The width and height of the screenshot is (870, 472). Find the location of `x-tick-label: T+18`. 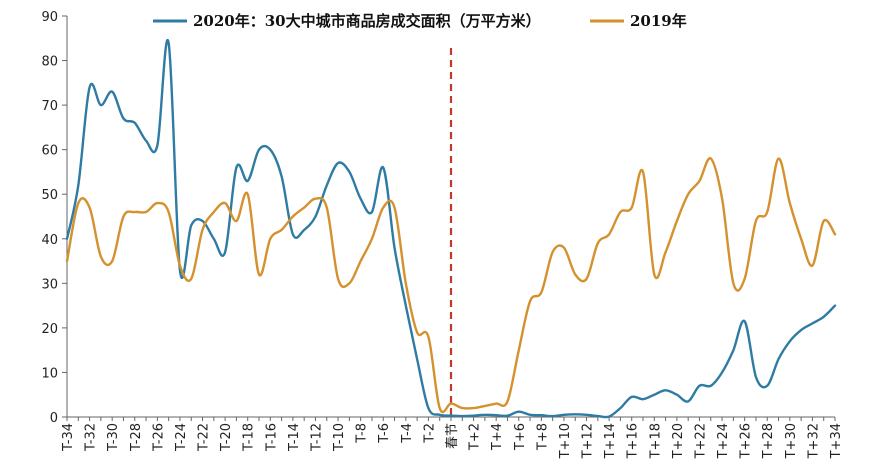

x-tick-label: T+18 is located at coordinates (655, 441).